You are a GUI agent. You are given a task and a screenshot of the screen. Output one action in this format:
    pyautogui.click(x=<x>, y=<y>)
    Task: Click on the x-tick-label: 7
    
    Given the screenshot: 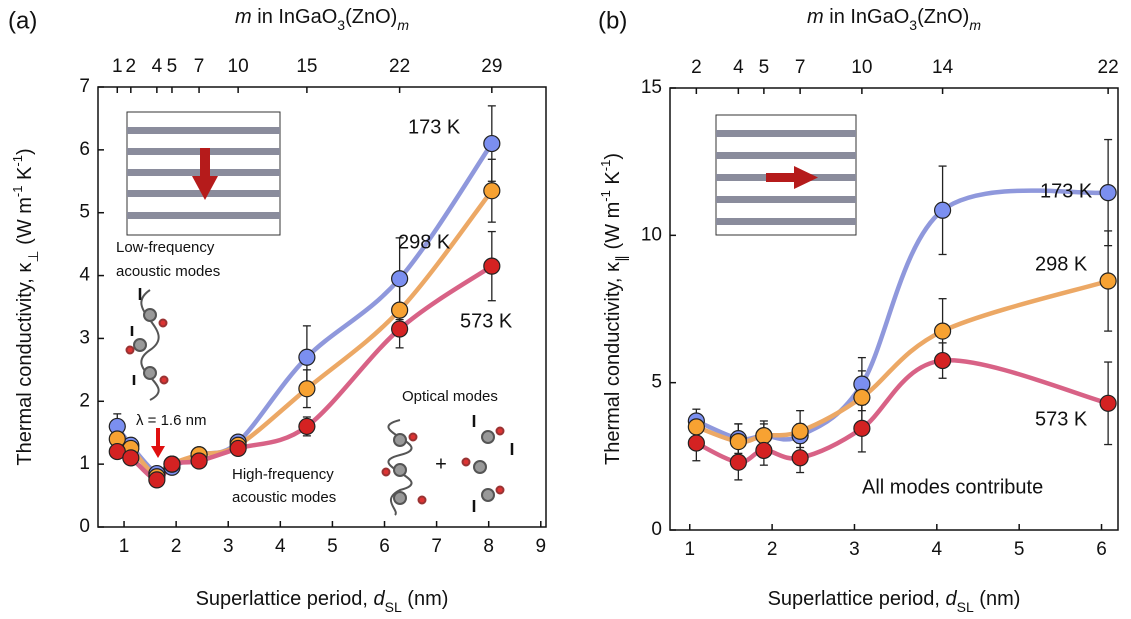 What is the action you would take?
    pyautogui.click(x=436, y=546)
    